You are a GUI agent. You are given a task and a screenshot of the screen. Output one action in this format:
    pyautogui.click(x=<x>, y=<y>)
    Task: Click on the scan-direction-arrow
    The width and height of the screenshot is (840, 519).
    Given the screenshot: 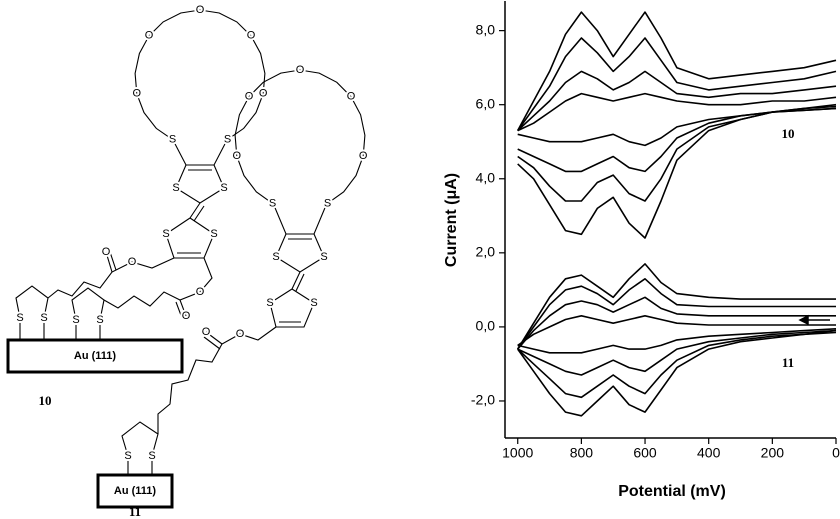 What is the action you would take?
    pyautogui.click(x=814, y=320)
    